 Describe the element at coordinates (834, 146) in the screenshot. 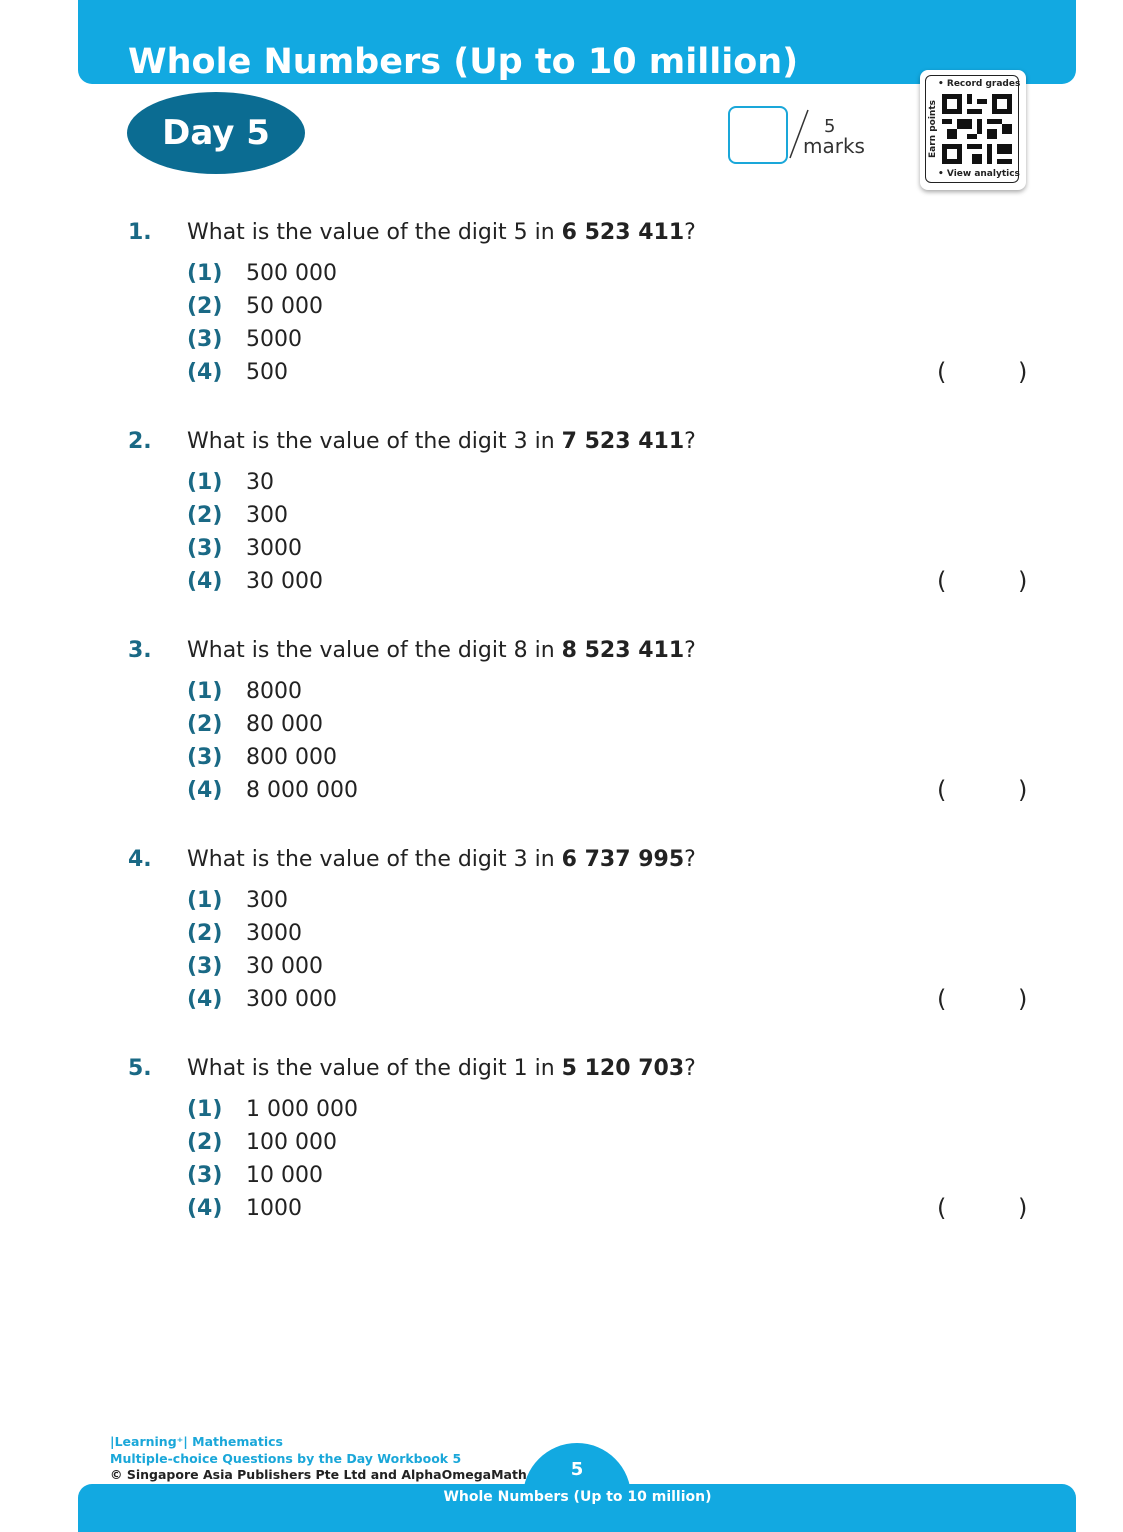

I see `marks-label: marks` at that location.